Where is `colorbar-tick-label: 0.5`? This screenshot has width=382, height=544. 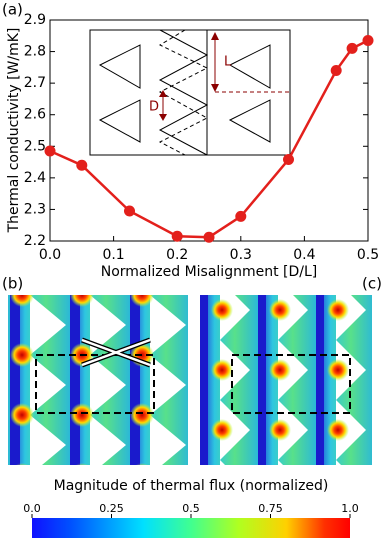
colorbar-tick-label: 0.5 is located at coordinates (191, 508).